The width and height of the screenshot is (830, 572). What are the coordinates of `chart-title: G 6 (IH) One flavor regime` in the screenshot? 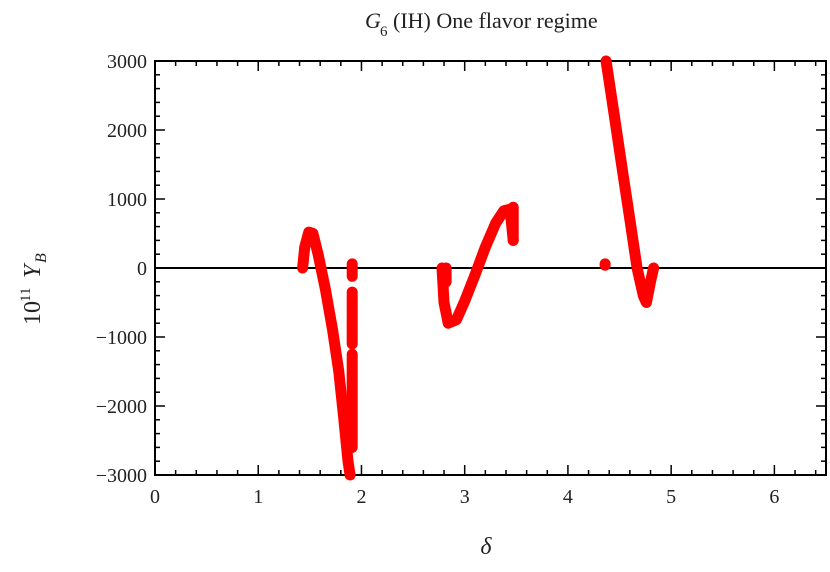 It's located at (481, 24).